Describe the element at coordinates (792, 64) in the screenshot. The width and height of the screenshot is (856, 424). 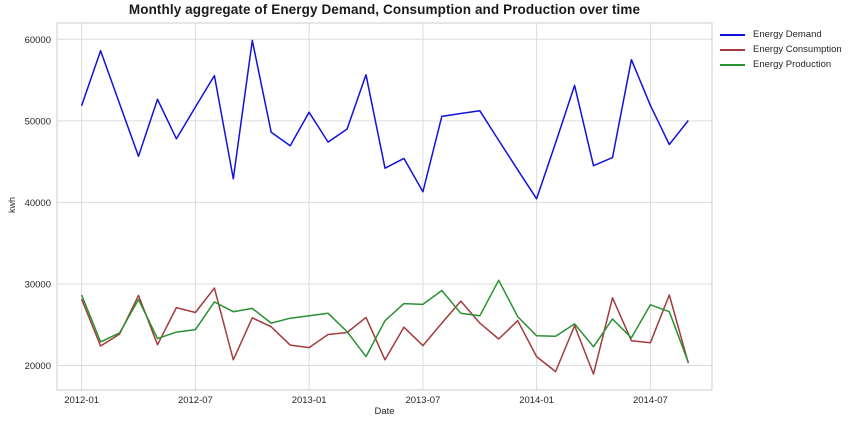
I see `legend-label: Energy Production` at that location.